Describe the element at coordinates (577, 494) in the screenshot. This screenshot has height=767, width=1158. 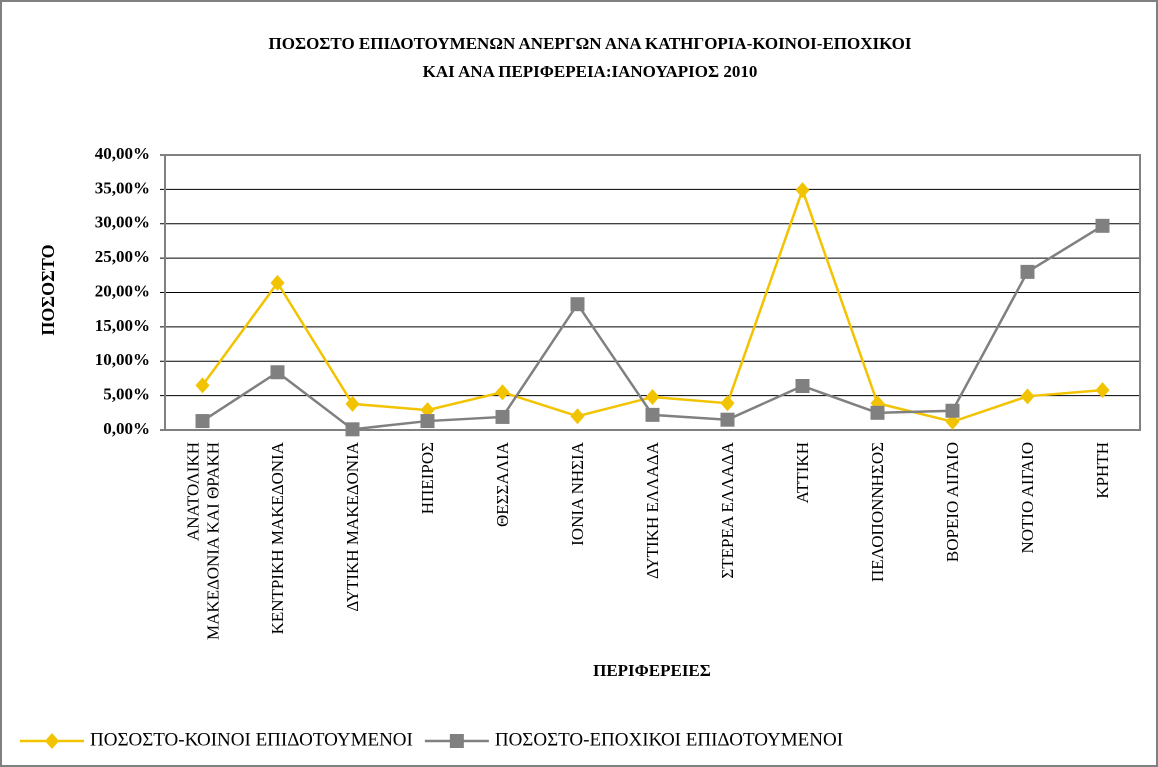
I see `x-tick-label: ΙΟΝΙΑ ΝΗΣΙΑ` at that location.